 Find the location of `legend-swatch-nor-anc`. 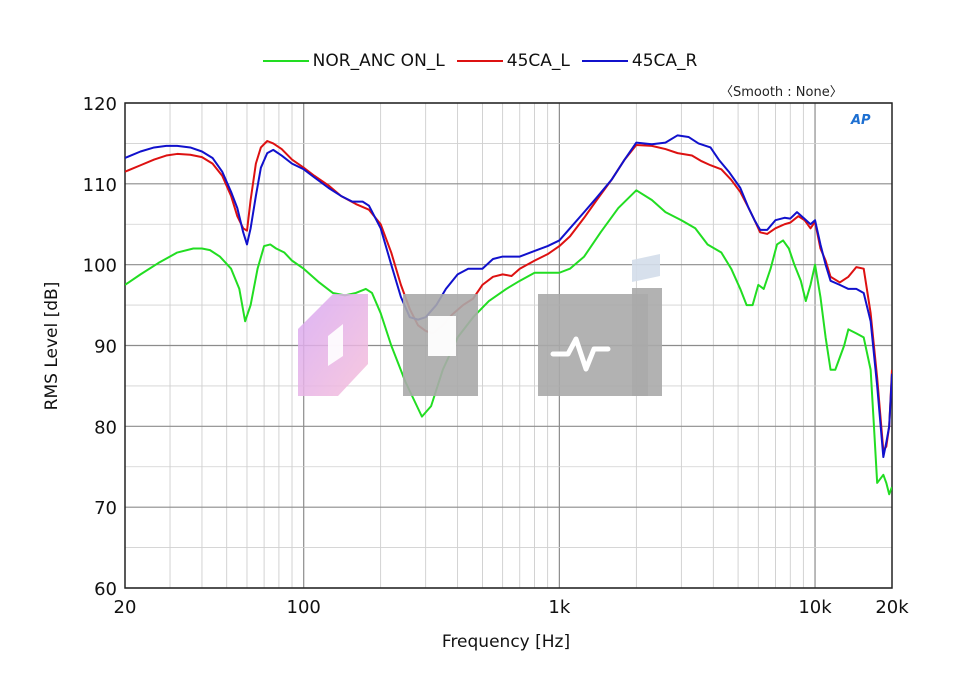

legend-swatch-nor-anc is located at coordinates (285, 61).